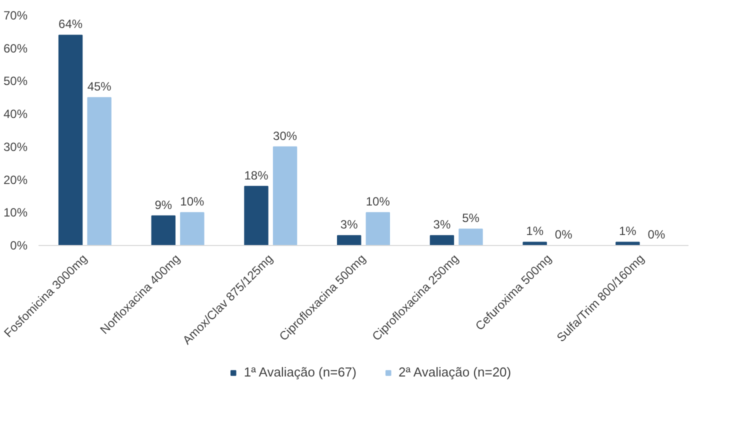 The width and height of the screenshot is (732, 441). I want to click on data-label: 30%, so click(285, 135).